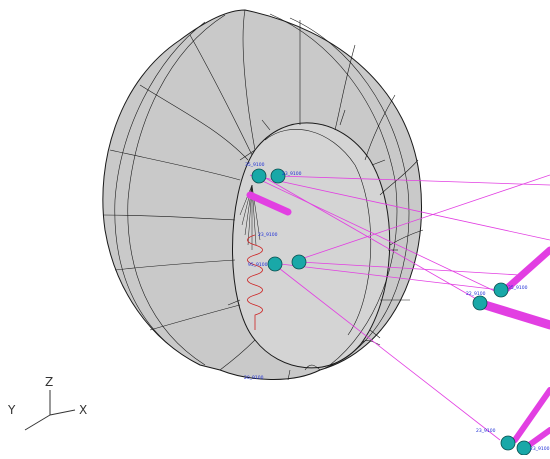  What do you see at coordinates (37, 422) in the screenshot?
I see `y-axis-line` at bounding box center [37, 422].